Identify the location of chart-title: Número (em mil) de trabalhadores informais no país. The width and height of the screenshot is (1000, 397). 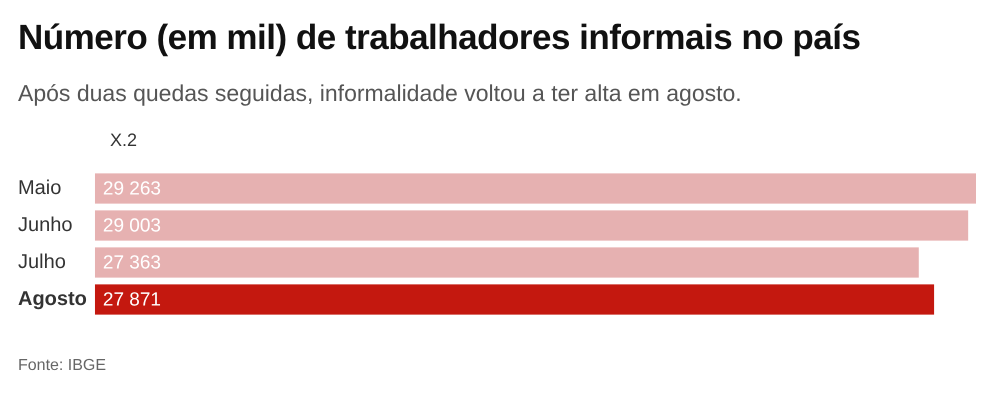
(439, 38).